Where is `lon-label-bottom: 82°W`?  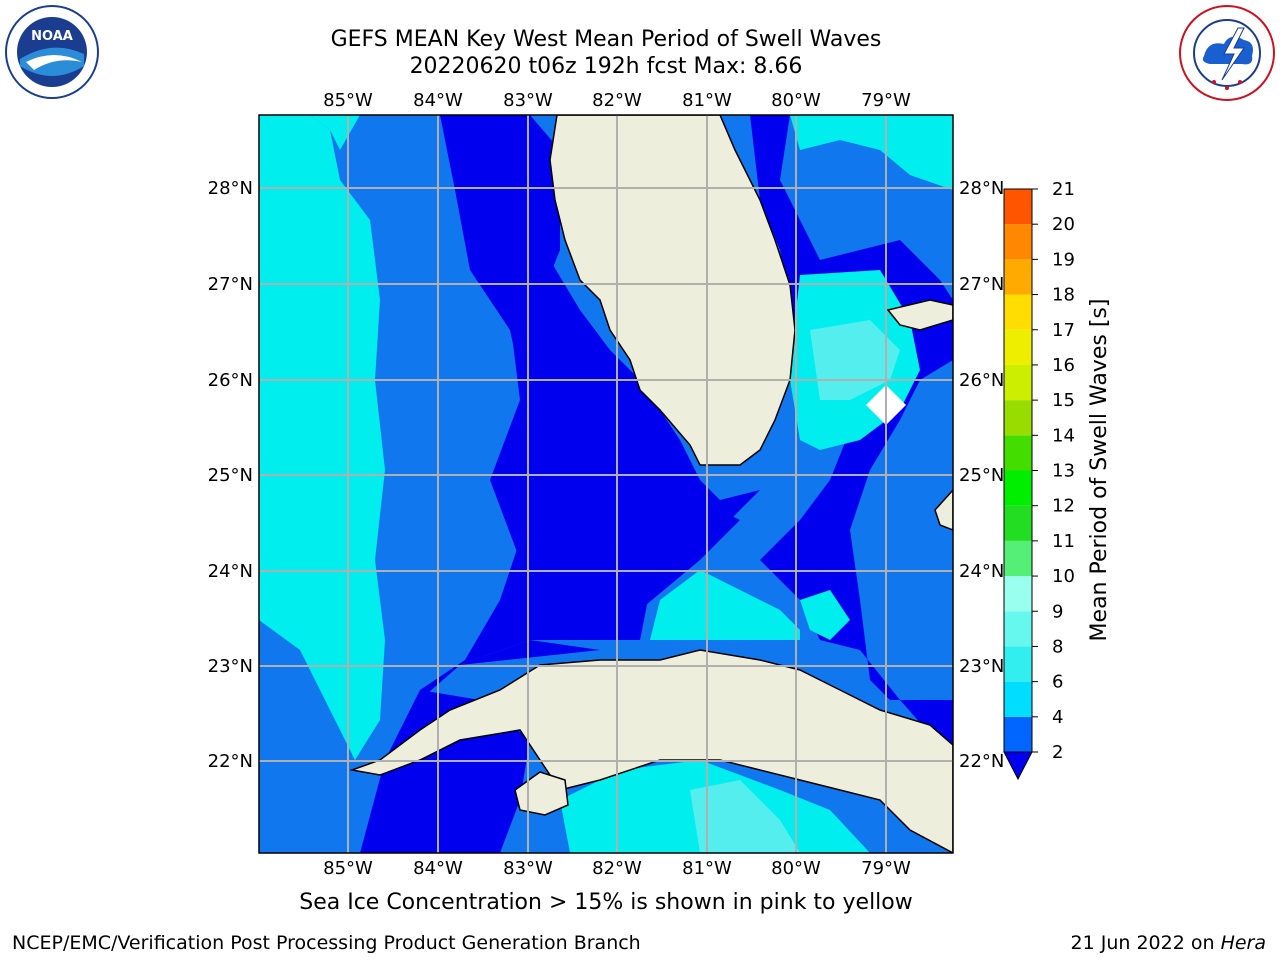
lon-label-bottom: 82°W is located at coordinates (617, 868).